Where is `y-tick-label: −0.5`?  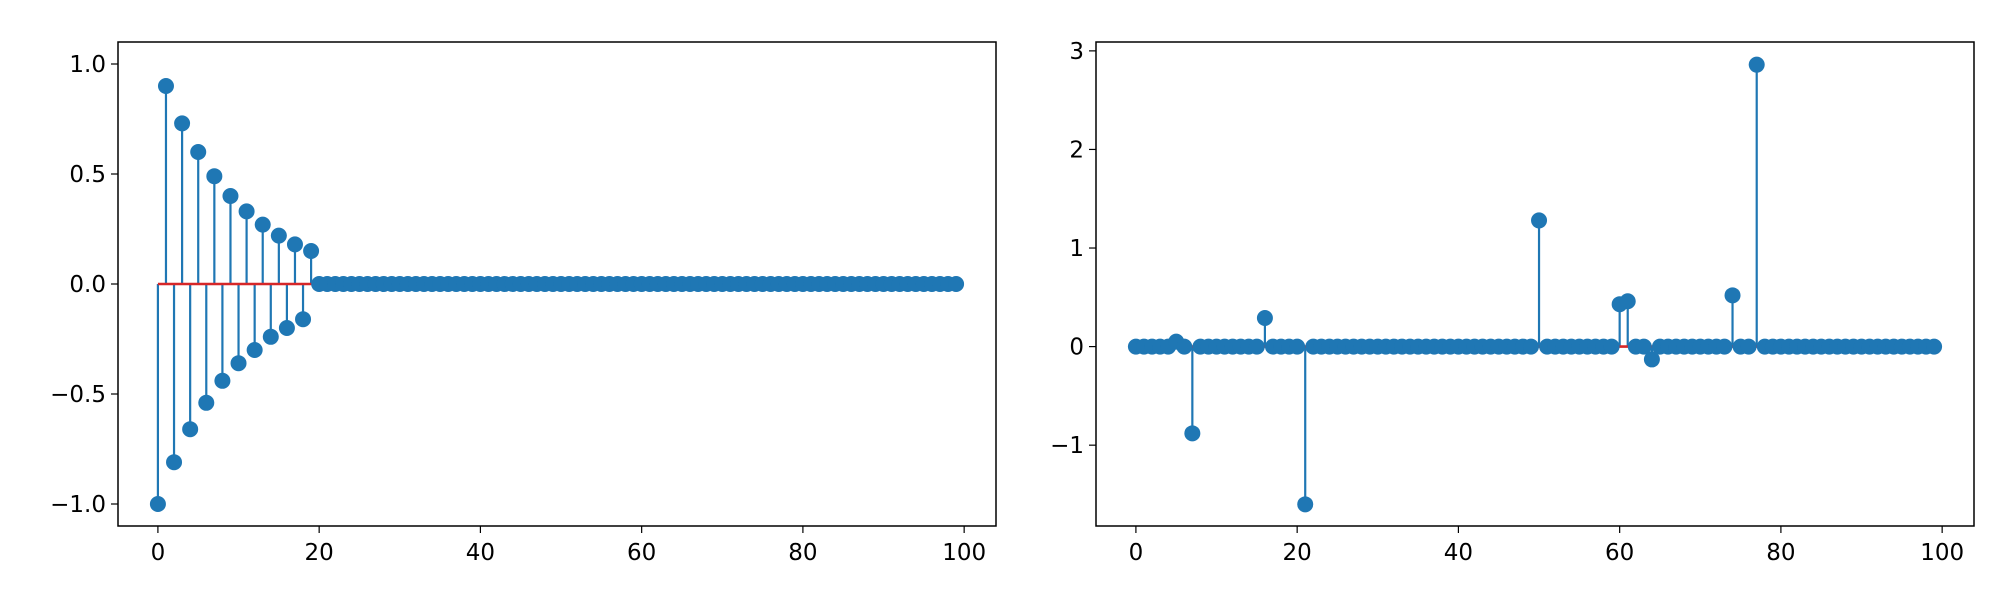
y-tick-label: −0.5 is located at coordinates (78, 395).